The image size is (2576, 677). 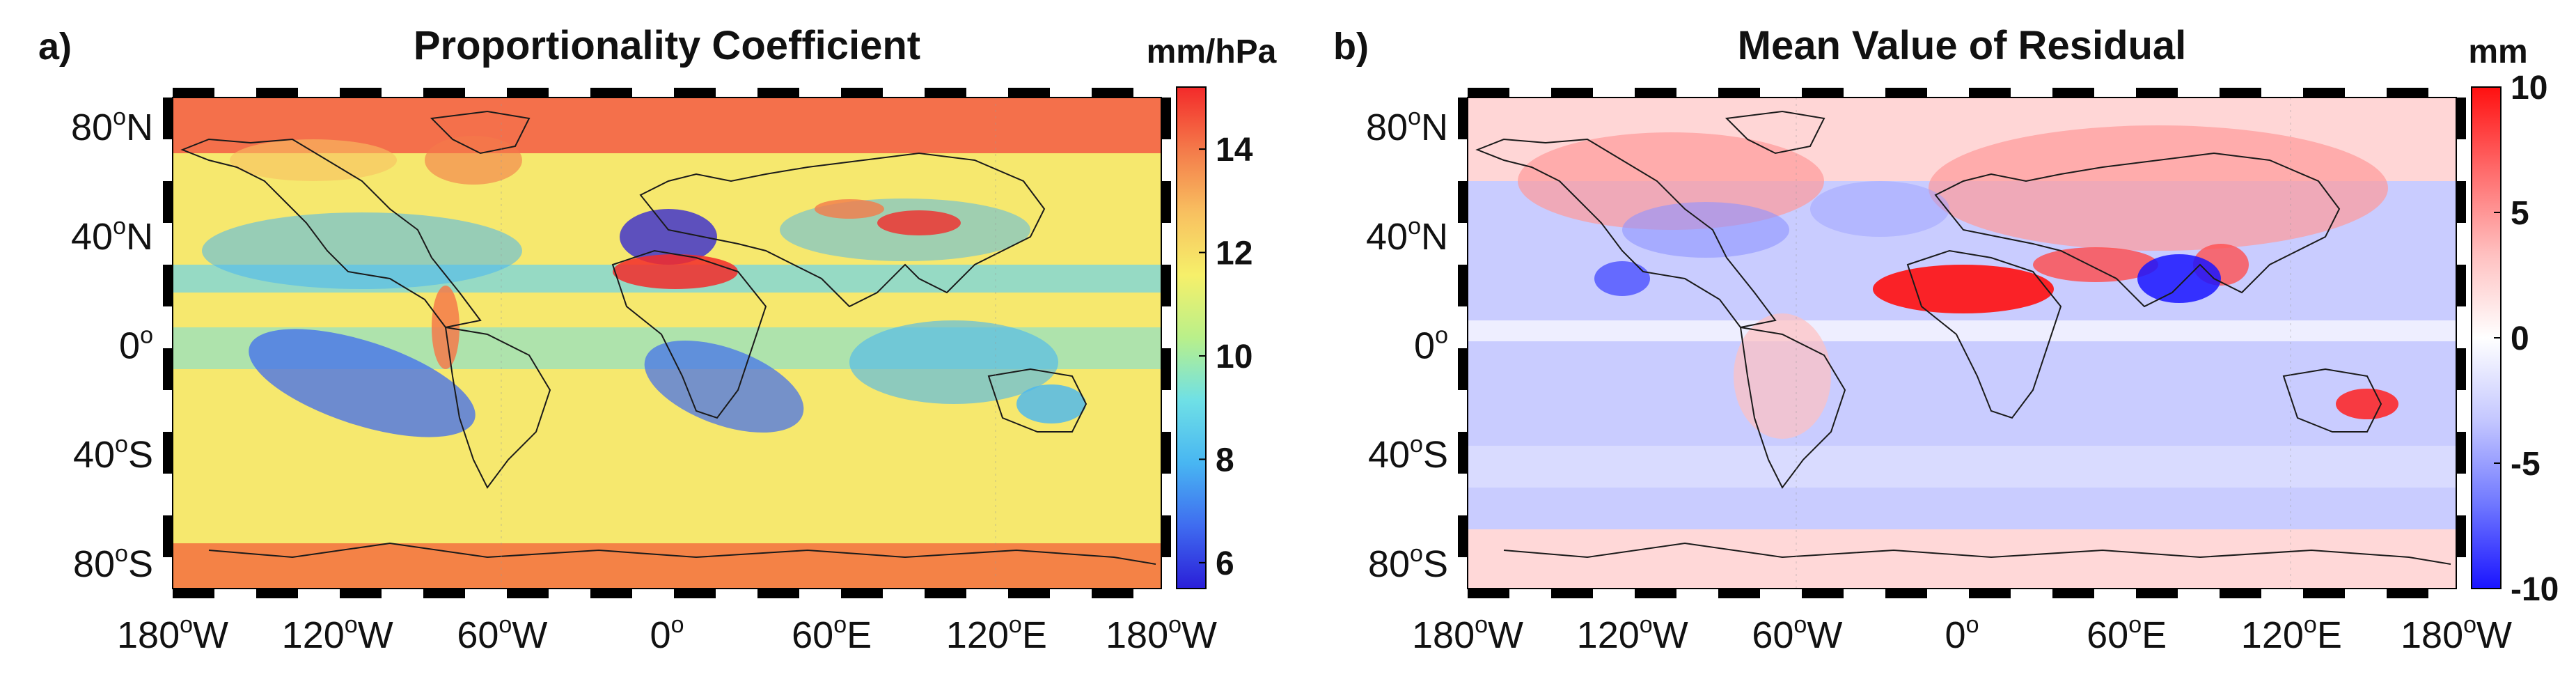 What do you see at coordinates (1407, 236) in the screenshot?
I see `latitude-label: 40oN` at bounding box center [1407, 236].